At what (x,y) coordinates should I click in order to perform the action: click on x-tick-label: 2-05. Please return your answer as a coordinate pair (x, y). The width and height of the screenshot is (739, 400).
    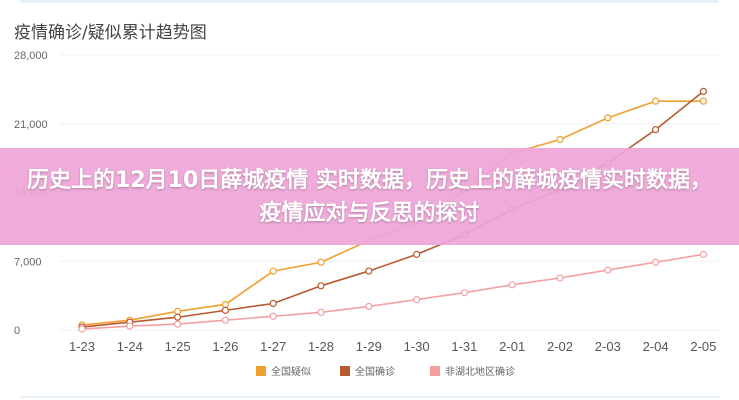
    Looking at the image, I should click on (703, 346).